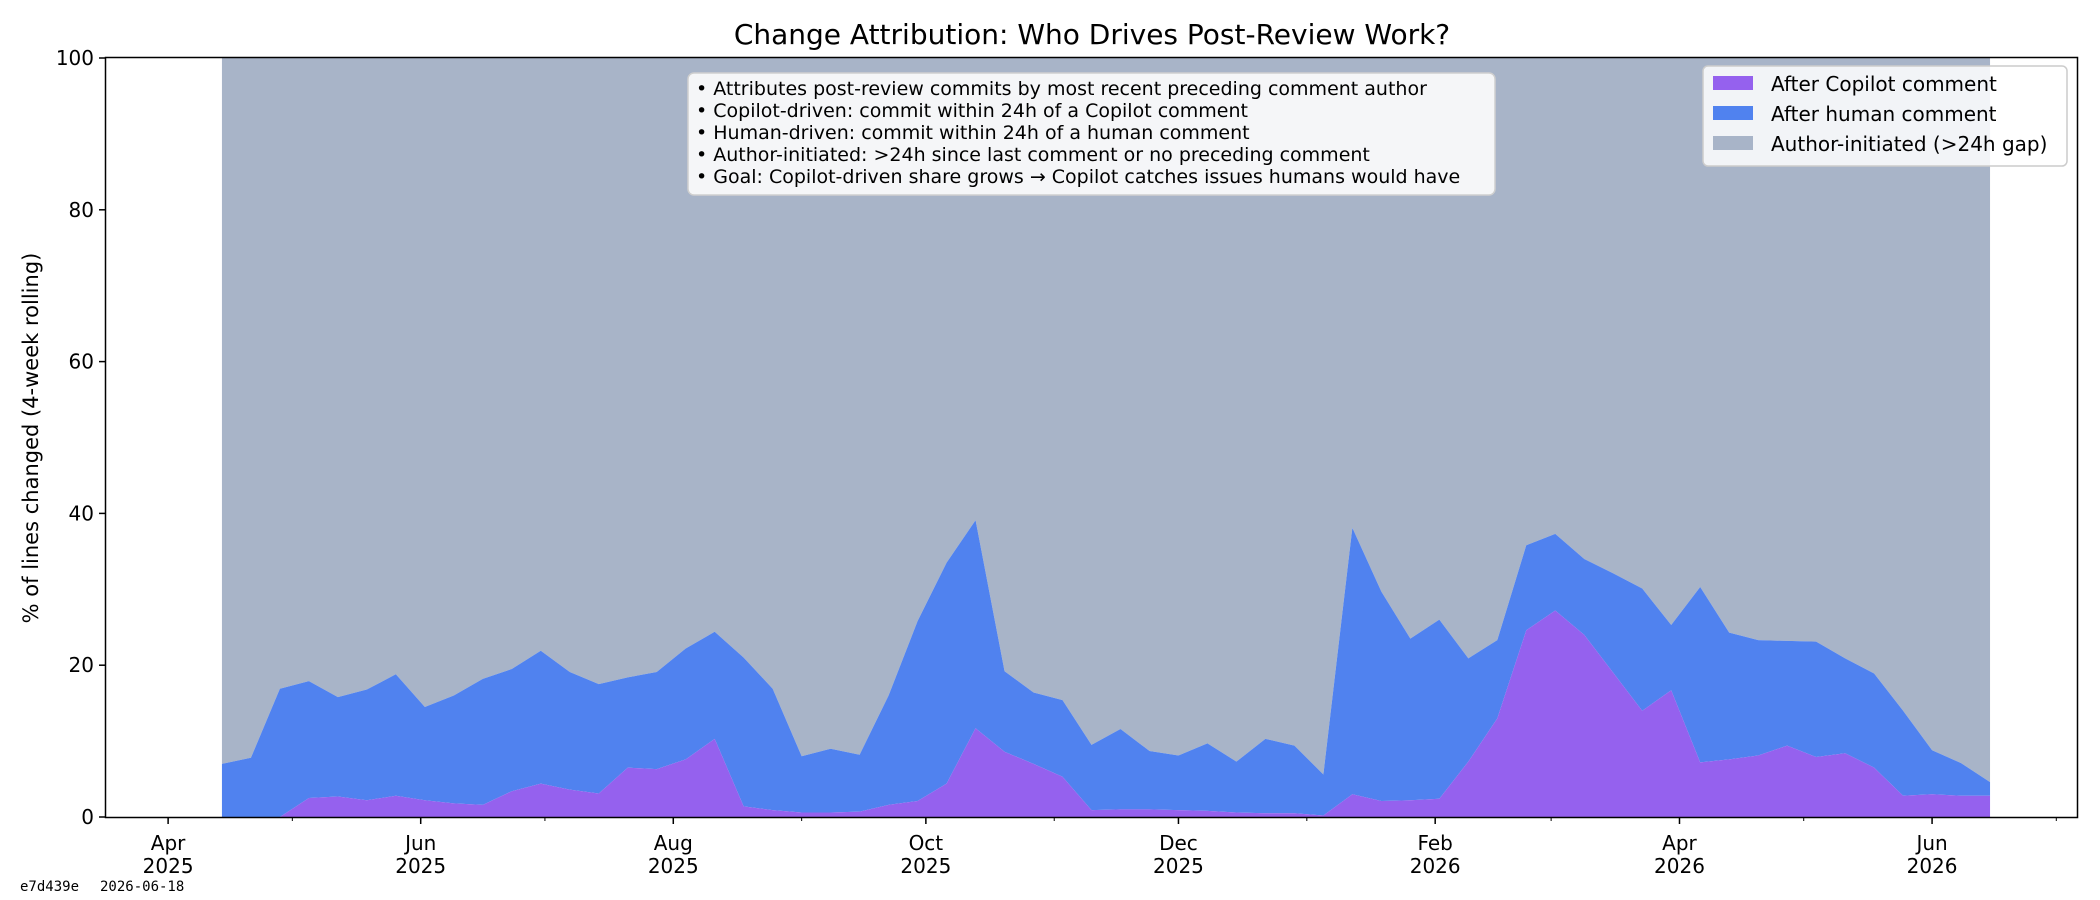 This screenshot has width=2100, height=900. What do you see at coordinates (1733, 83) in the screenshot?
I see `legend-swatch-copilot` at bounding box center [1733, 83].